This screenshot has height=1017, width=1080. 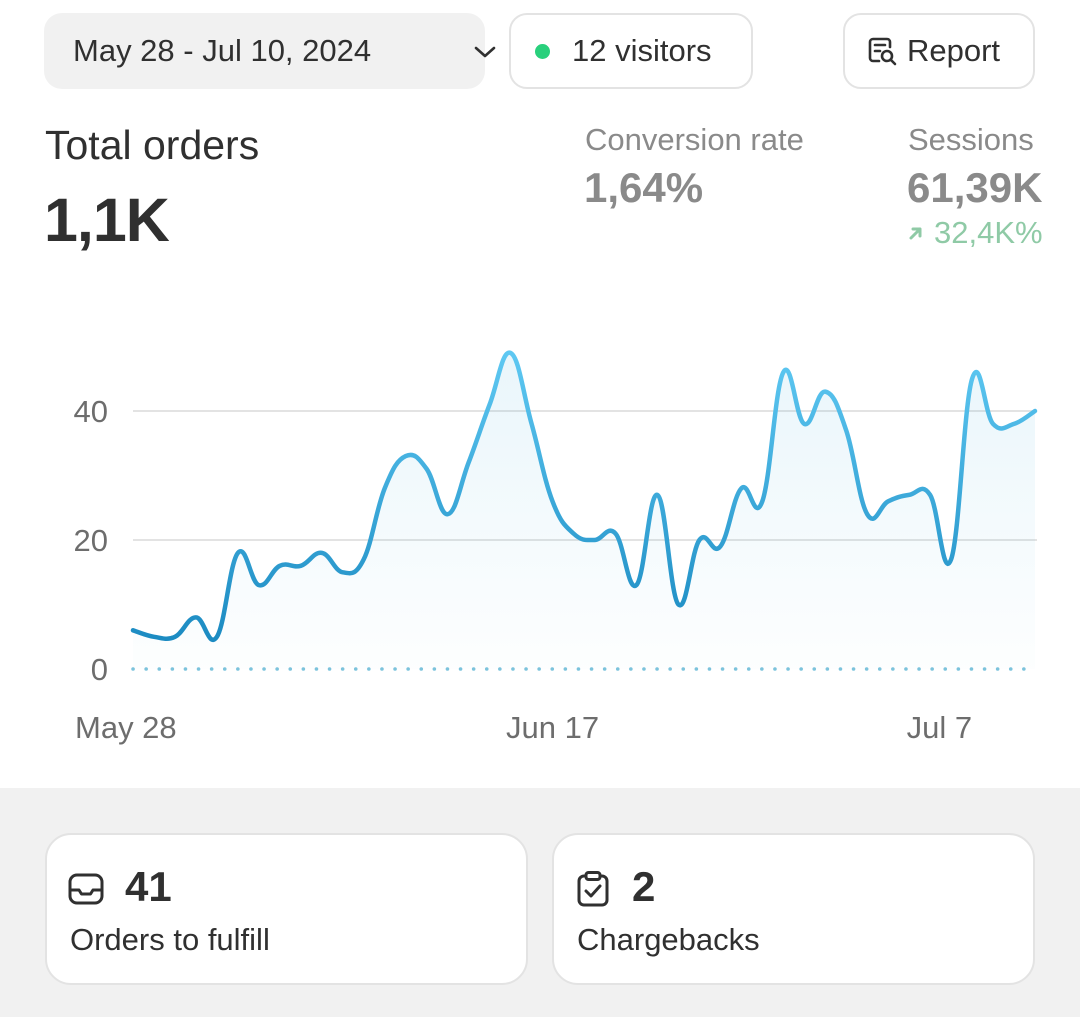 What do you see at coordinates (971, 139) in the screenshot?
I see `sessions-label: Sessions` at bounding box center [971, 139].